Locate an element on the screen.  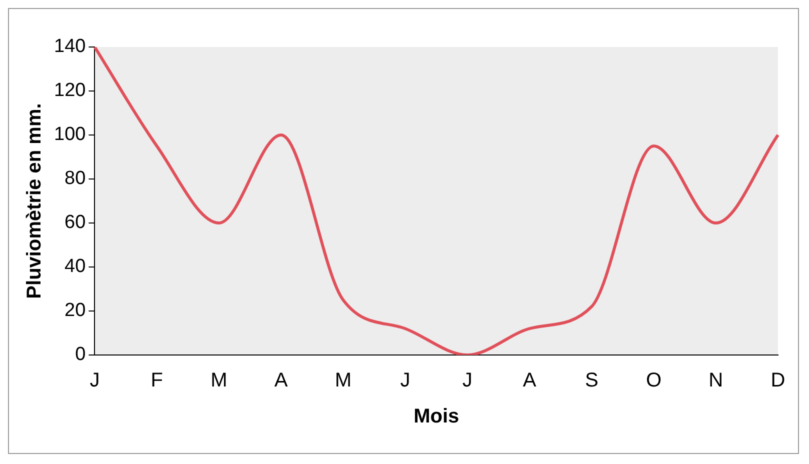
y-tick-label: 140 is located at coordinates (70, 47).